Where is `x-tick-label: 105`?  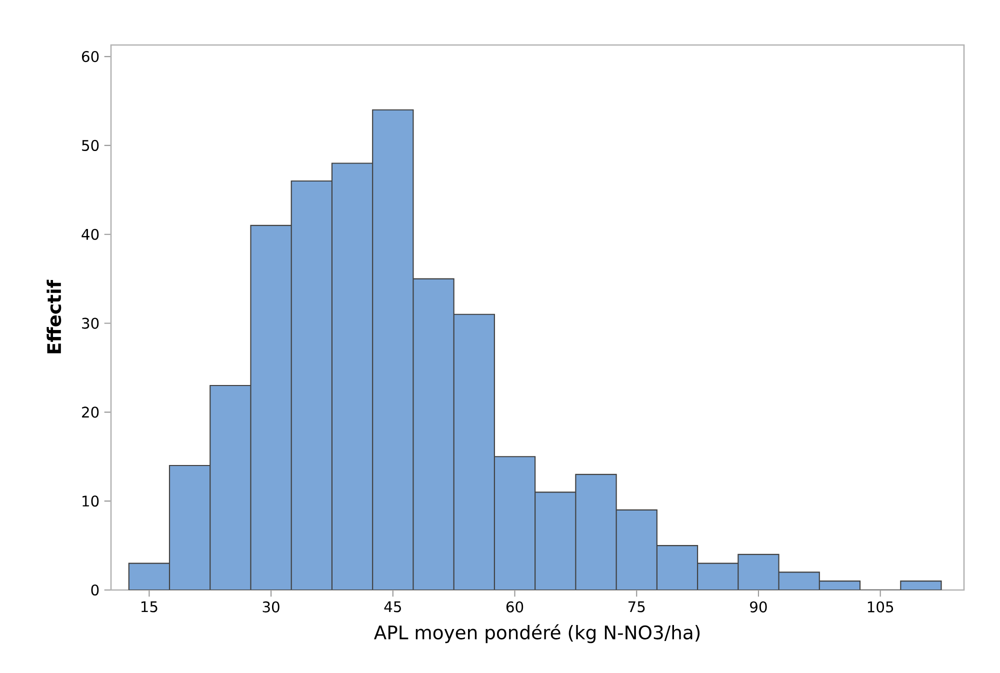
x-tick-label: 105 is located at coordinates (881, 606).